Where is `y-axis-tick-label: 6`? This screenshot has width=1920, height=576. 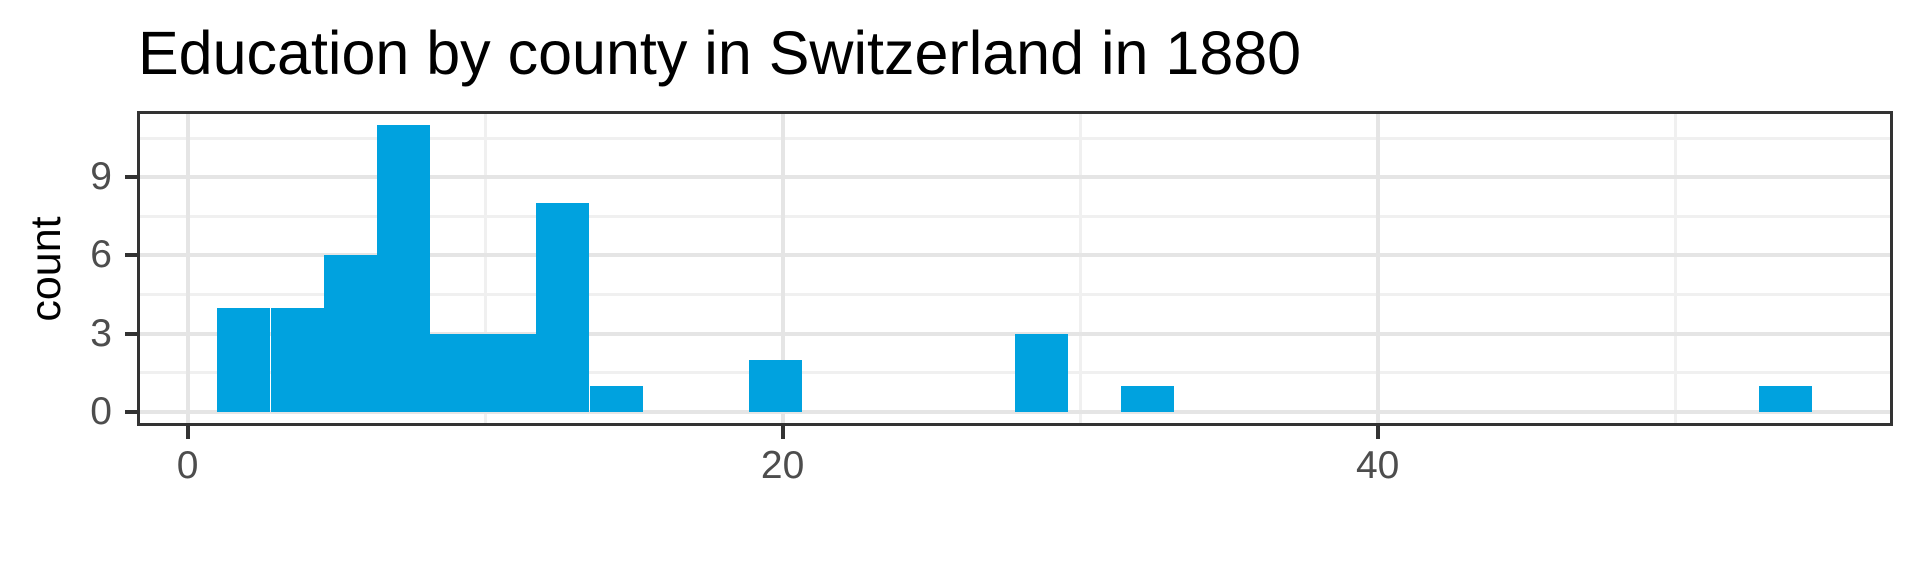 y-axis-tick-label: 6 is located at coordinates (101, 255).